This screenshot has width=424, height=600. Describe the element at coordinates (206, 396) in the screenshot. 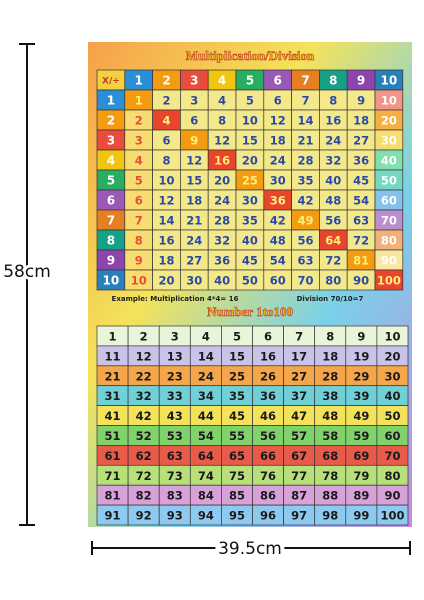

I see `cell-text: 34` at that location.